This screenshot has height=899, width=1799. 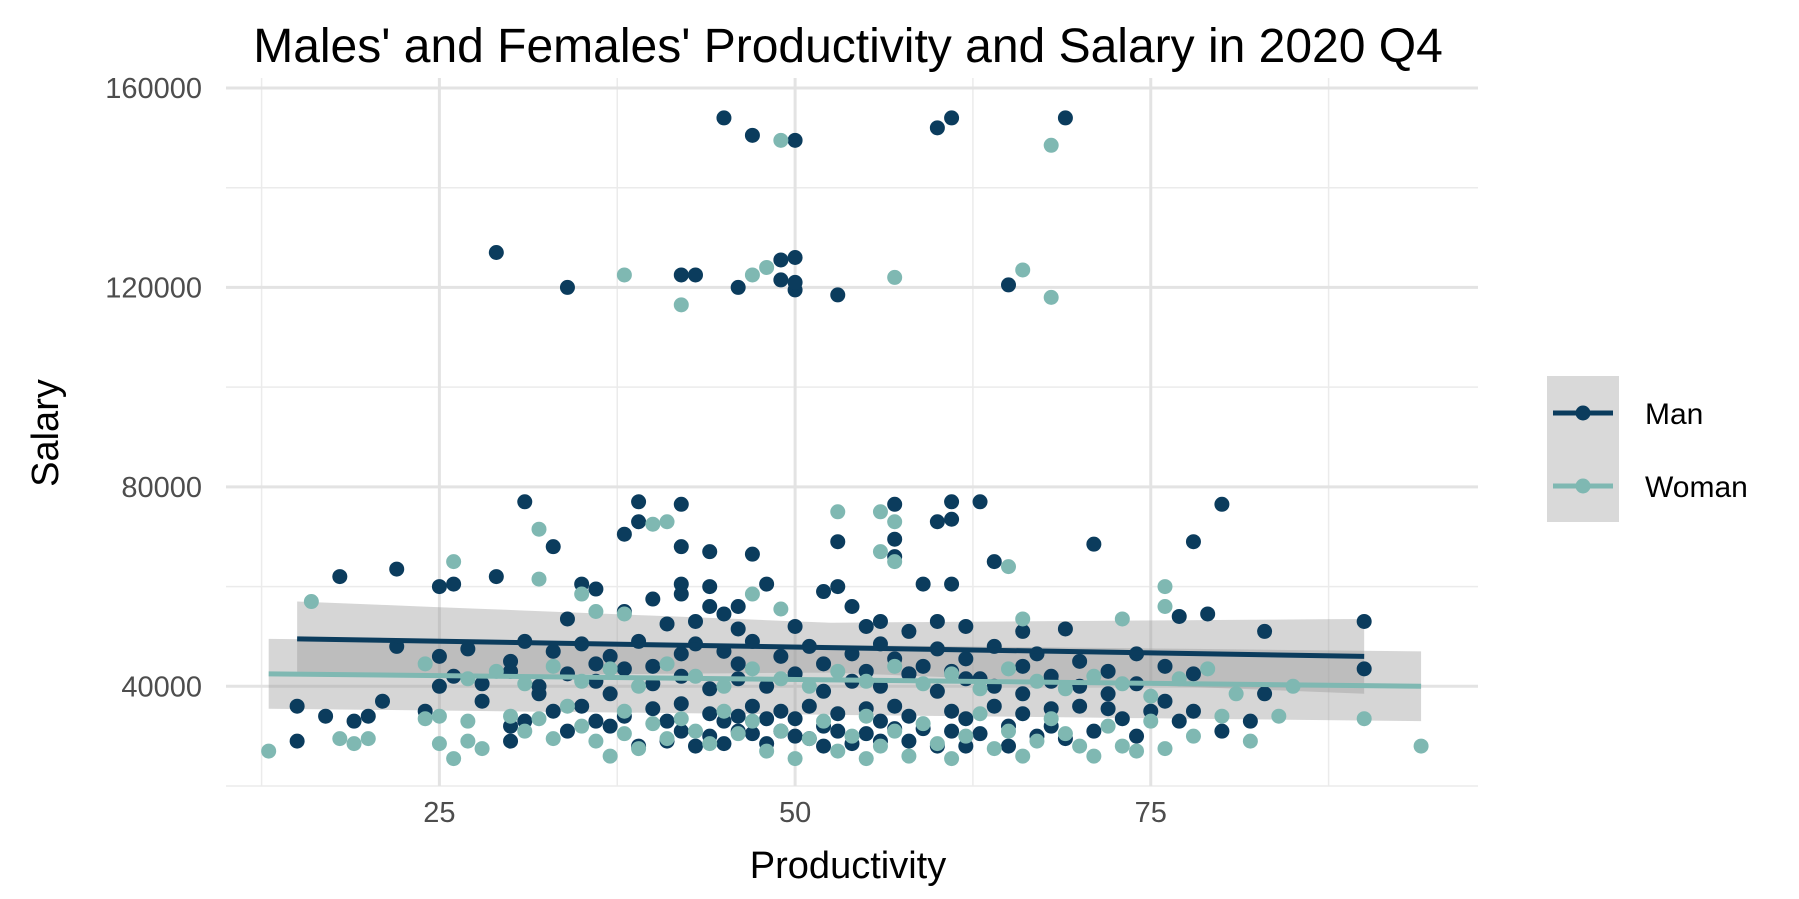 What do you see at coordinates (161, 687) in the screenshot?
I see `y-tick-label: 40000` at bounding box center [161, 687].